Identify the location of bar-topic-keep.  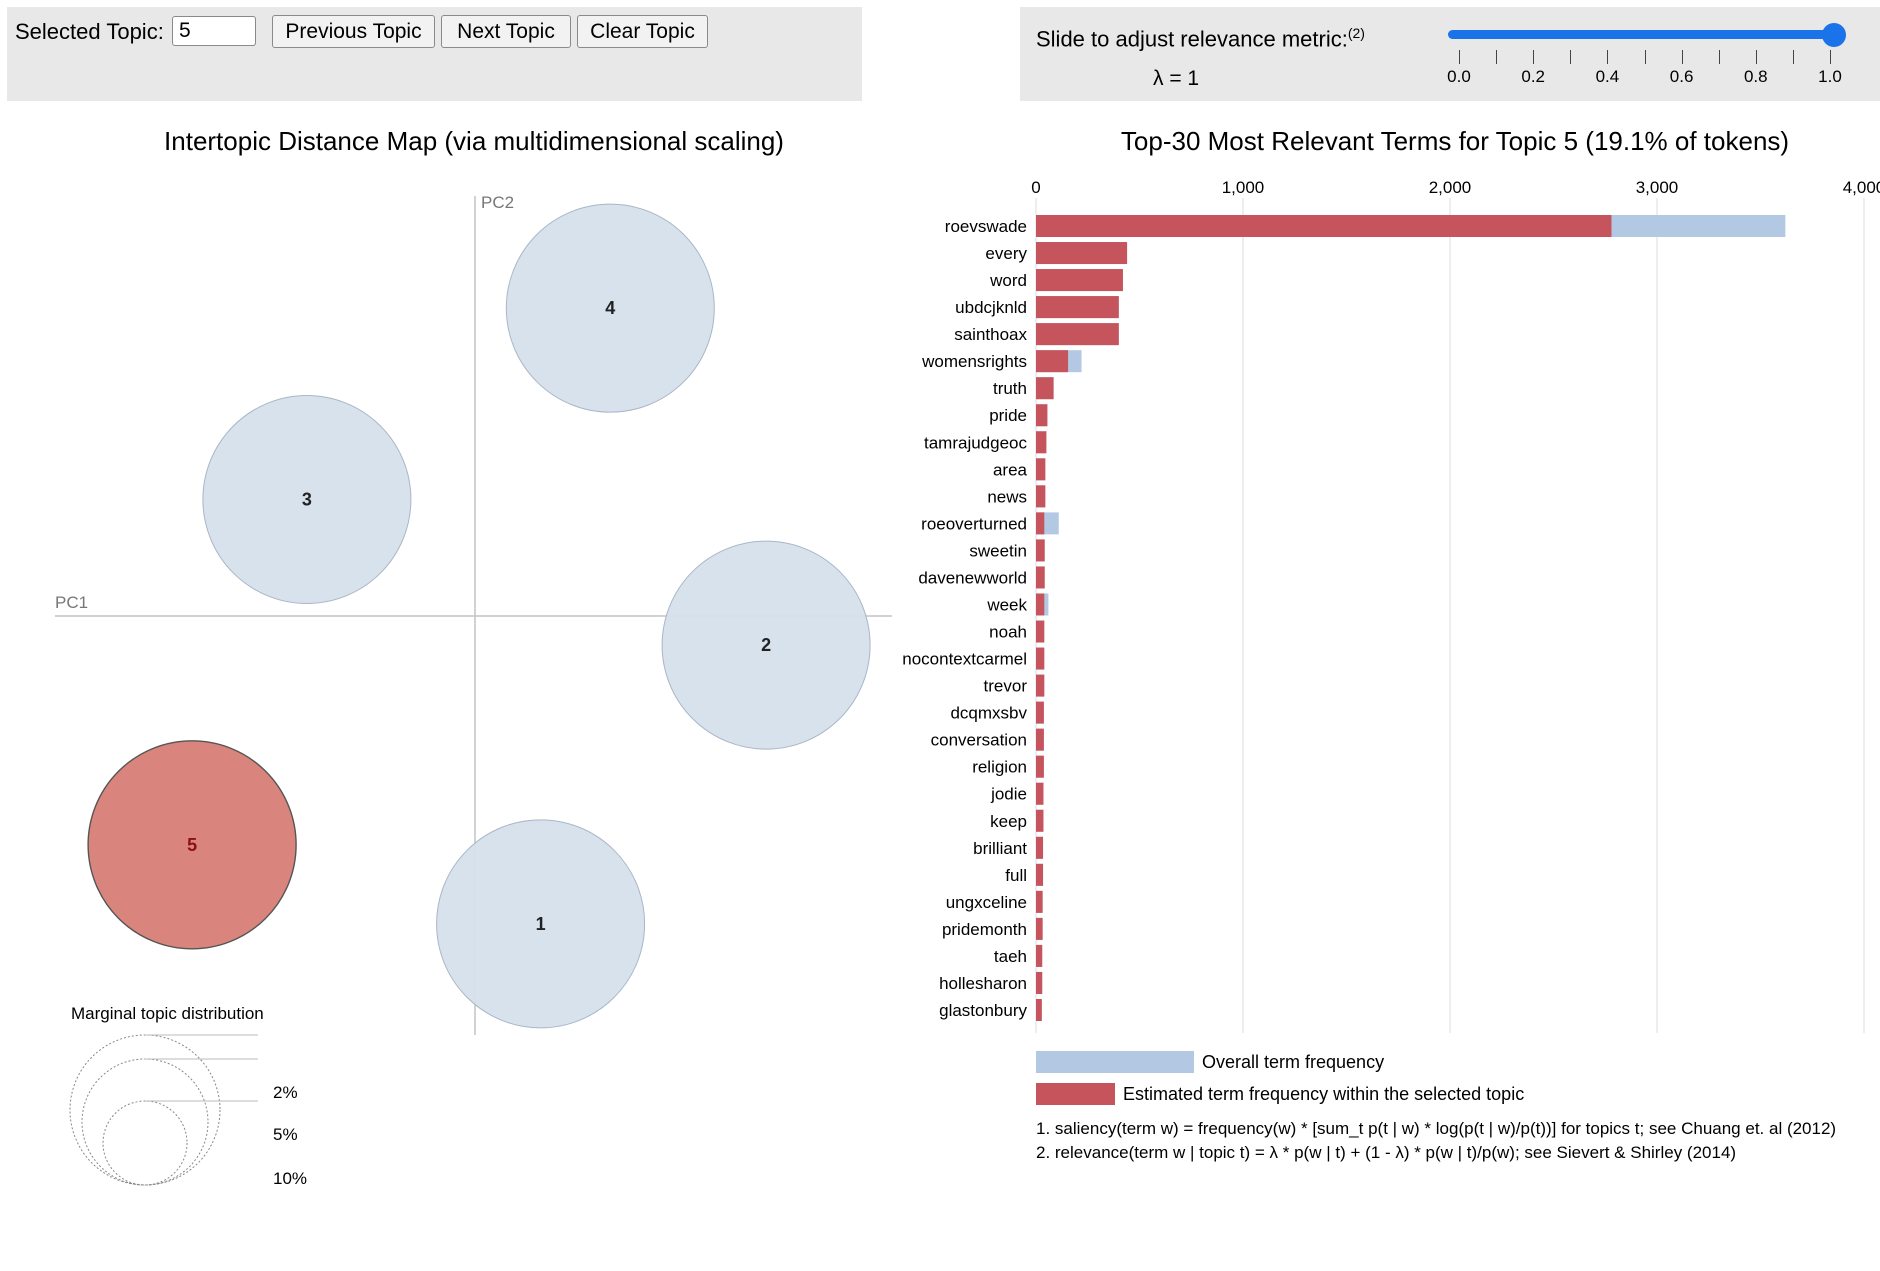
(1040, 820).